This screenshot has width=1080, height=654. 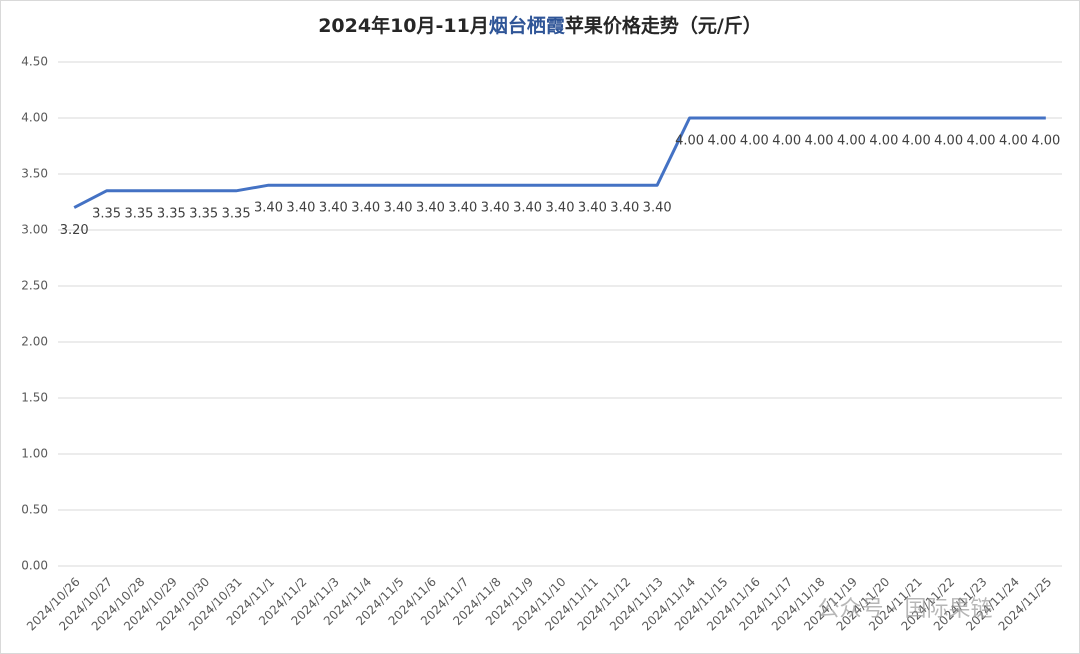 I want to click on y-tick-label: 1.50, so click(x=34, y=398).